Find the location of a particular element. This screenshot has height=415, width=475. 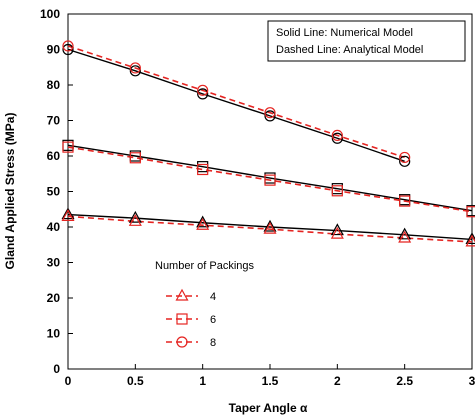

y-tick-label: 0 is located at coordinates (56, 369).